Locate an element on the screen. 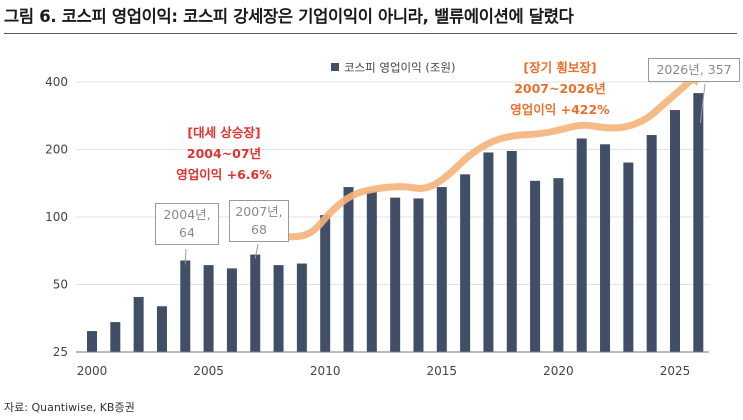 The height and width of the screenshot is (420, 743). callout-2007-value: 68 is located at coordinates (259, 229).